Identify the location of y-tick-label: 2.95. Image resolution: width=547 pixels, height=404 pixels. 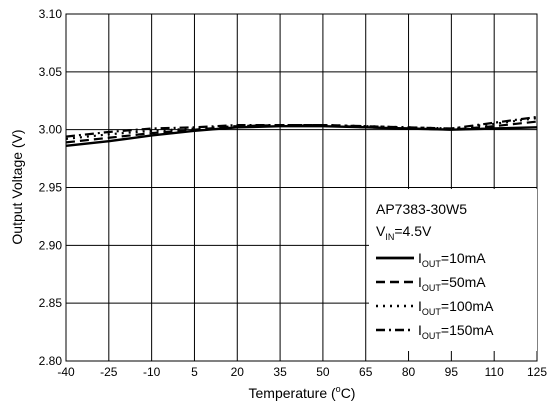
(51, 188).